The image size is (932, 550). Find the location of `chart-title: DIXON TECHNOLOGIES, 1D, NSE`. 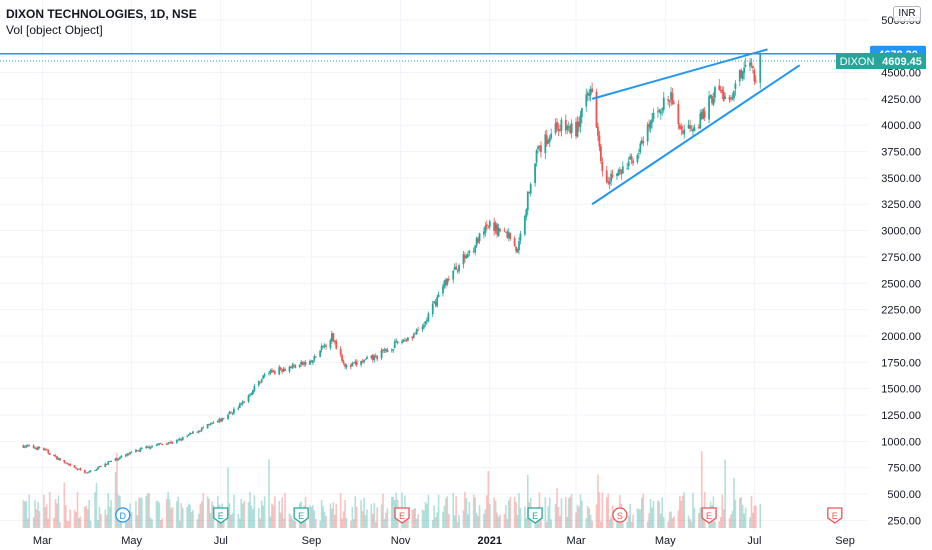

chart-title: DIXON TECHNOLOGIES, 1D, NSE is located at coordinates (101, 14).